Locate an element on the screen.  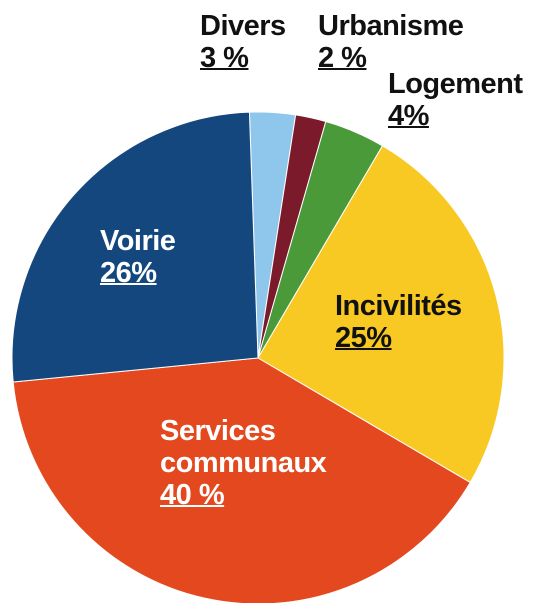
category-name: Logement is located at coordinates (455, 84).